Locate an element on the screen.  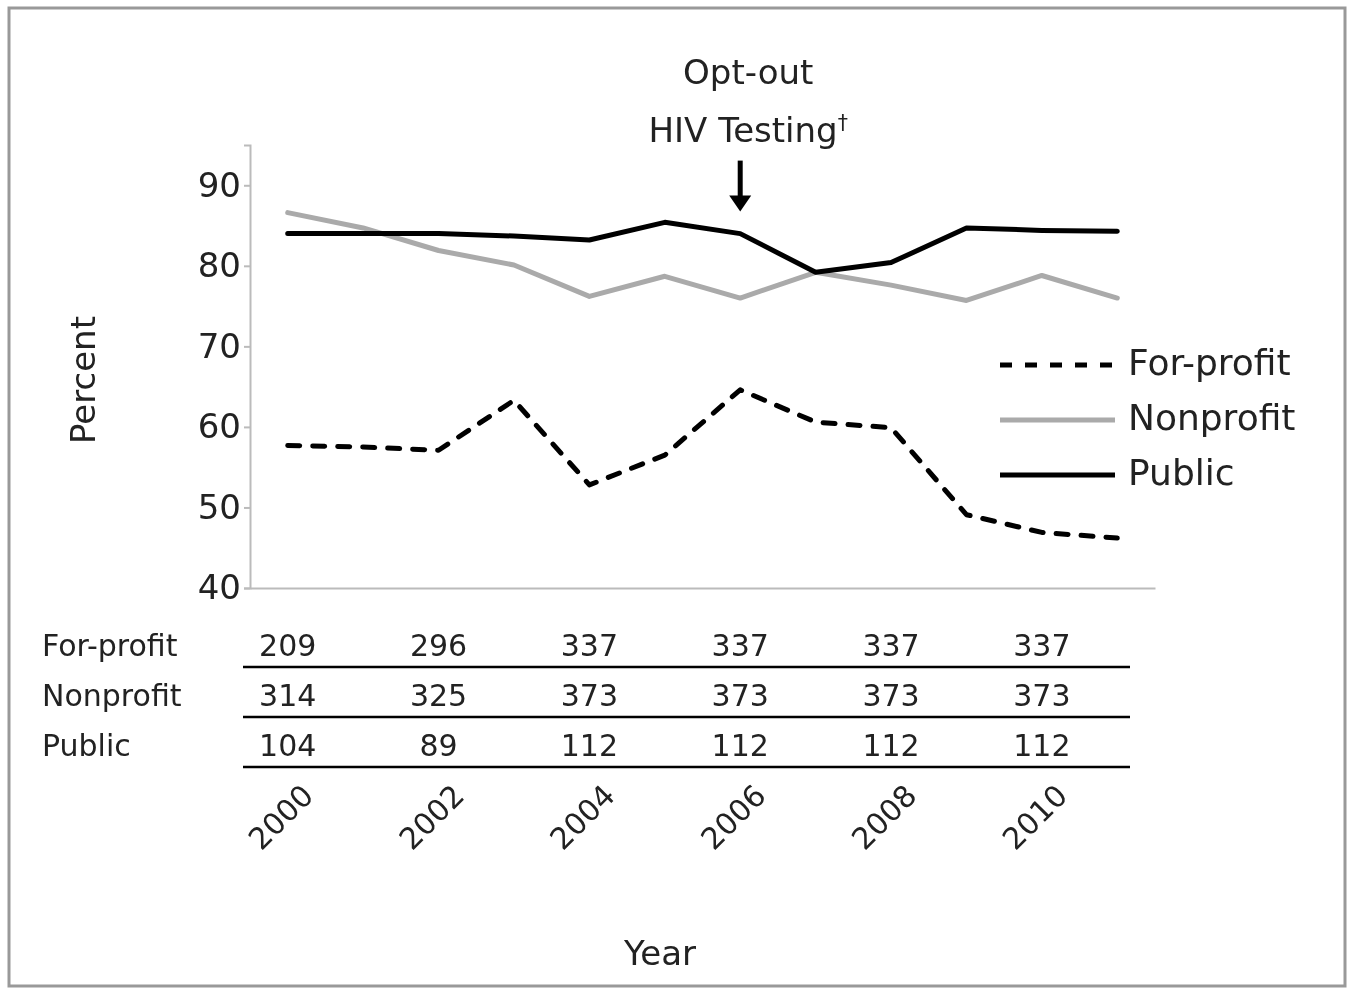
y-tick-label: 40 is located at coordinates (219, 587).